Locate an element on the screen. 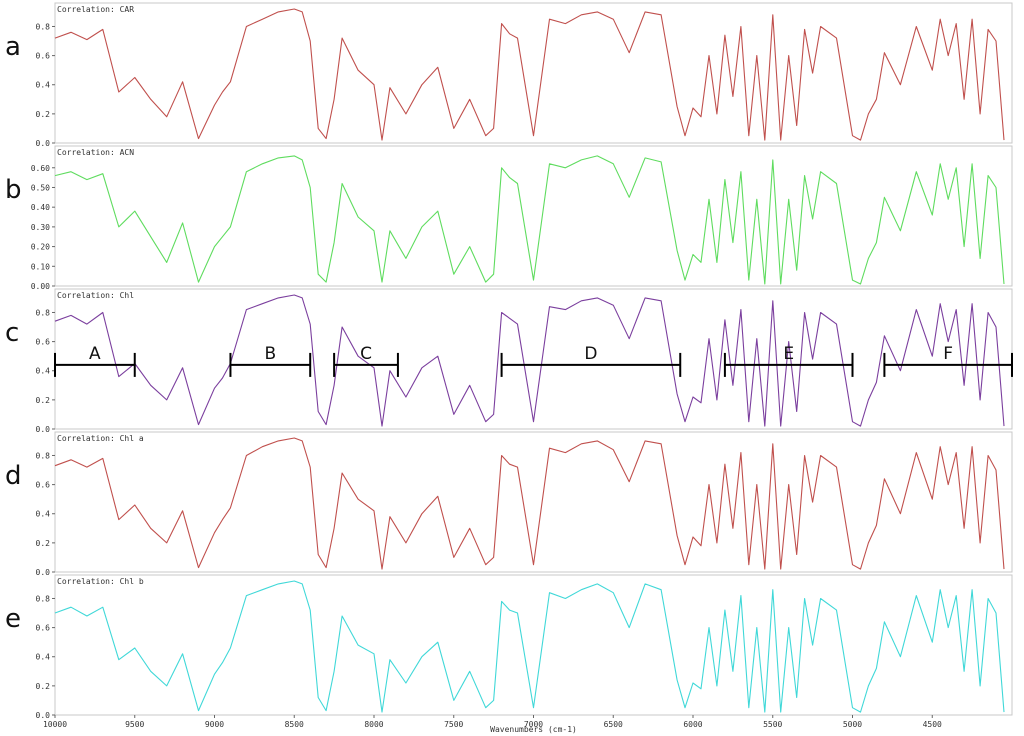 The image size is (1024, 736). x-tick-label: 9500 is located at coordinates (134, 724).